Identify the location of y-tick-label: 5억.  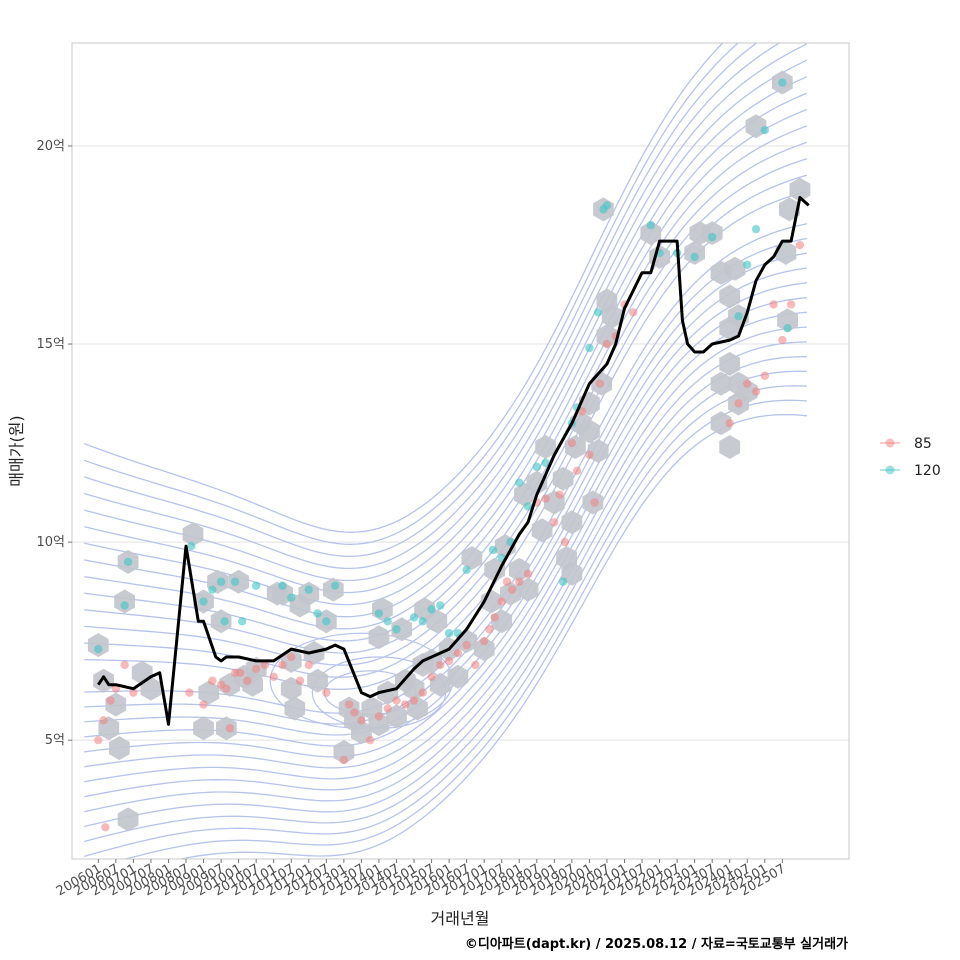
(55, 740).